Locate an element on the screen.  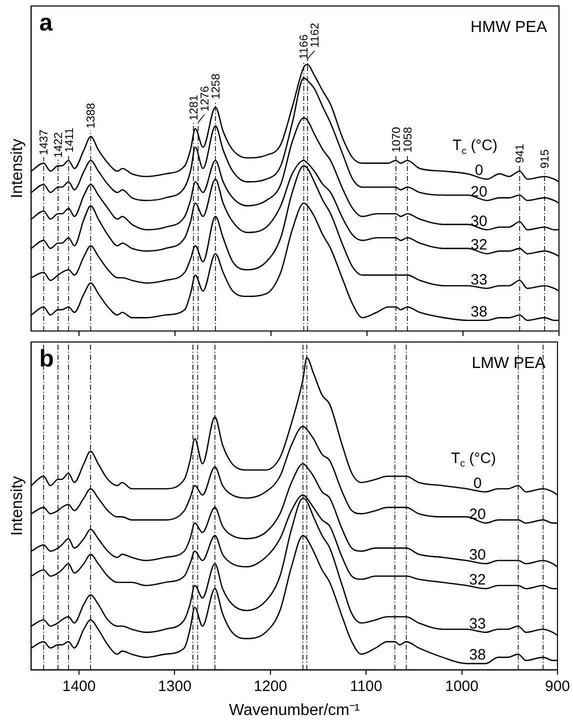
ref-line-label: 1166 is located at coordinates (304, 47).